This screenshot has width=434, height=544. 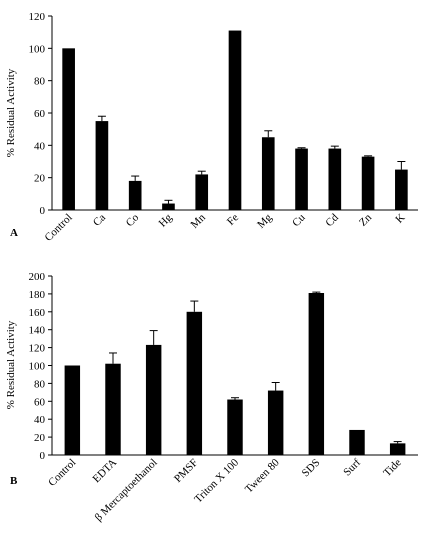 What do you see at coordinates (332, 220) in the screenshot?
I see `x-tick-label: Cd` at bounding box center [332, 220].